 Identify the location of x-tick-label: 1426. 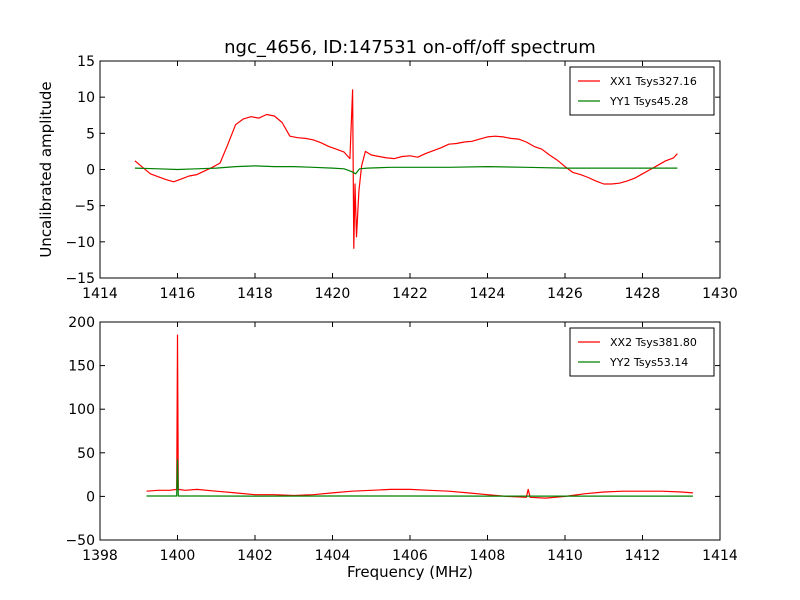
(565, 294).